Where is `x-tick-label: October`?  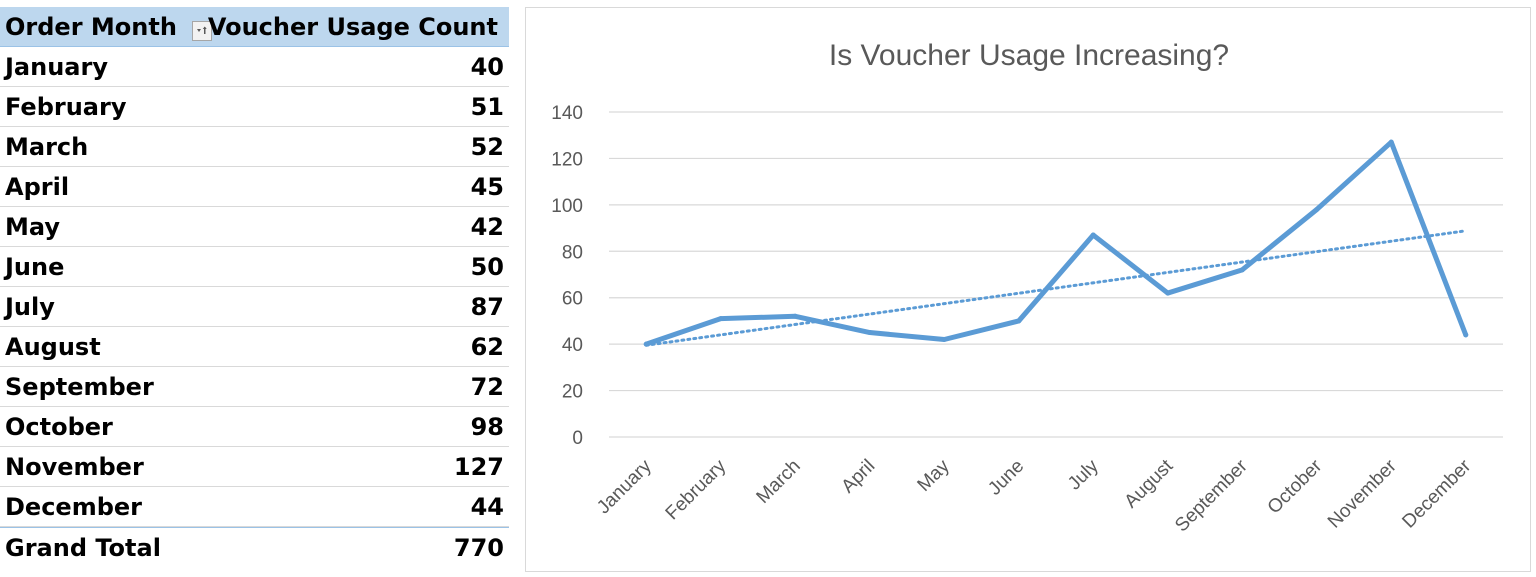
x-tick-label: October is located at coordinates (1295, 486).